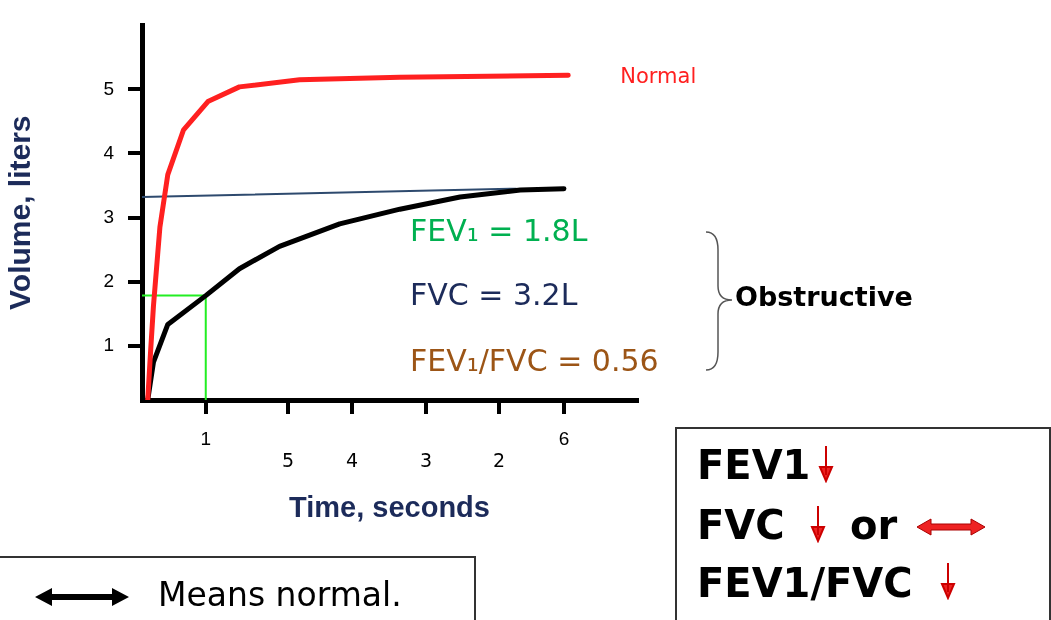 Image resolution: width=1051 pixels, height=620 pixels. I want to click on text: Obstructive, so click(824, 296).